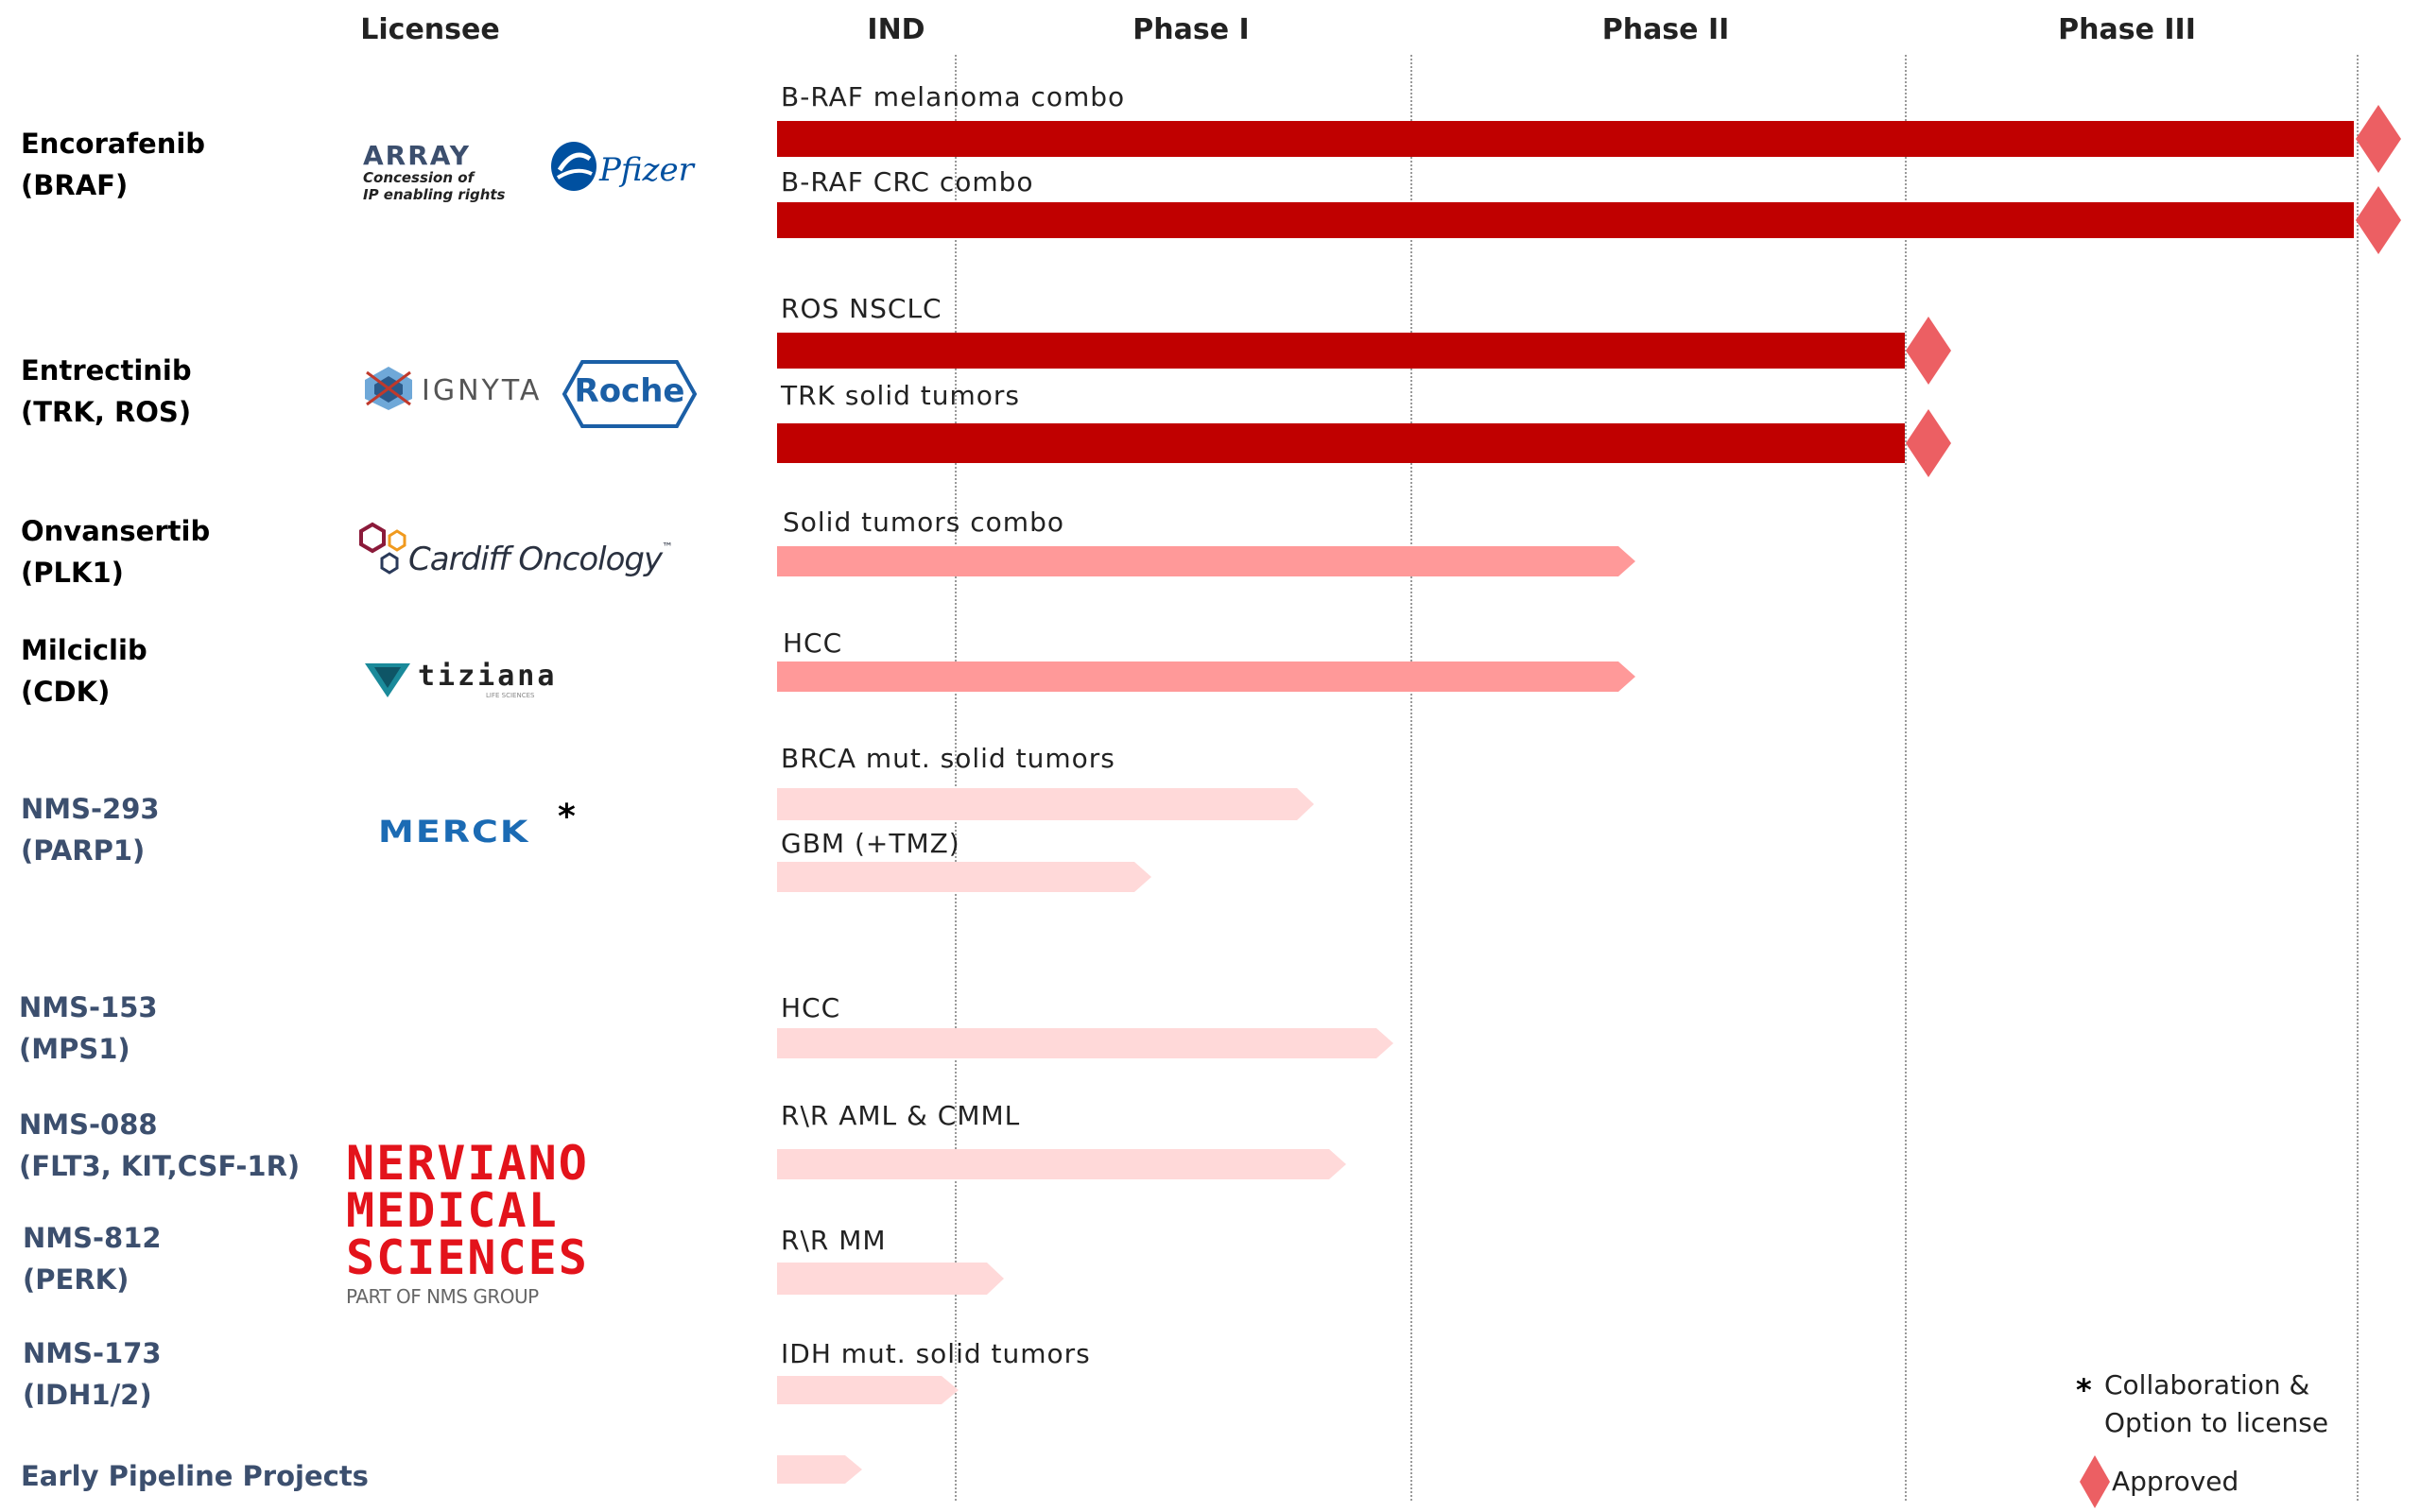 This screenshot has height=1512, width=2420. Describe the element at coordinates (430, 29) in the screenshot. I see `header-licensee: Licensee` at that location.